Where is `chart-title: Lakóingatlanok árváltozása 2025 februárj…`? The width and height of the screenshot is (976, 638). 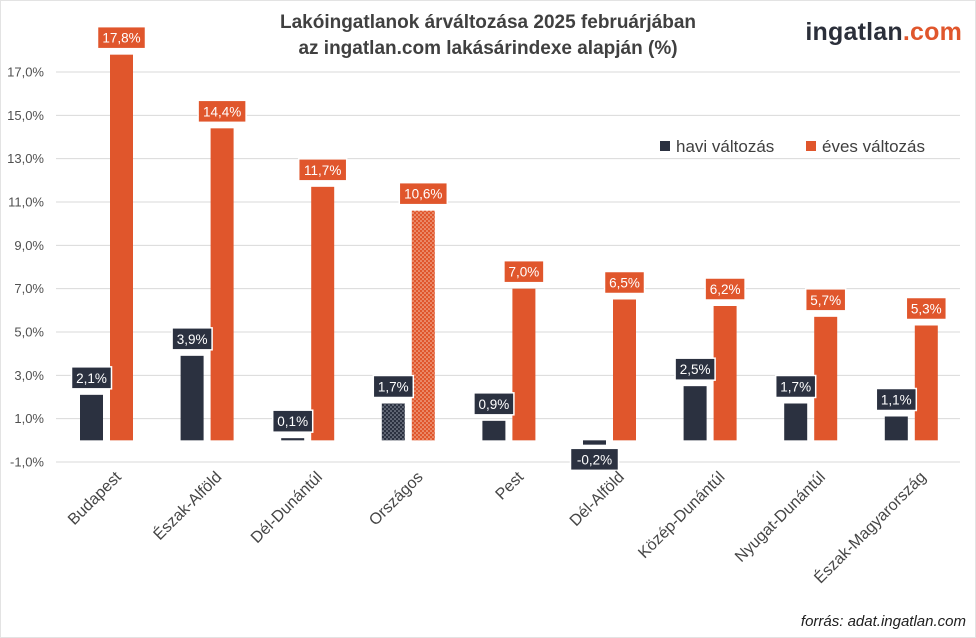 chart-title: Lakóingatlanok árváltozása 2025 februárj… is located at coordinates (488, 36).